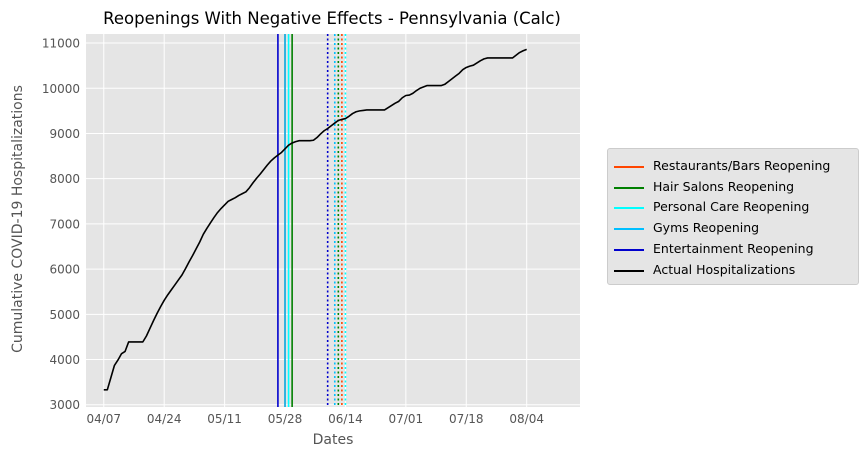 The height and width of the screenshot is (457, 864). What do you see at coordinates (103, 419) in the screenshot?
I see `x-tick-label: 04/07` at bounding box center [103, 419].